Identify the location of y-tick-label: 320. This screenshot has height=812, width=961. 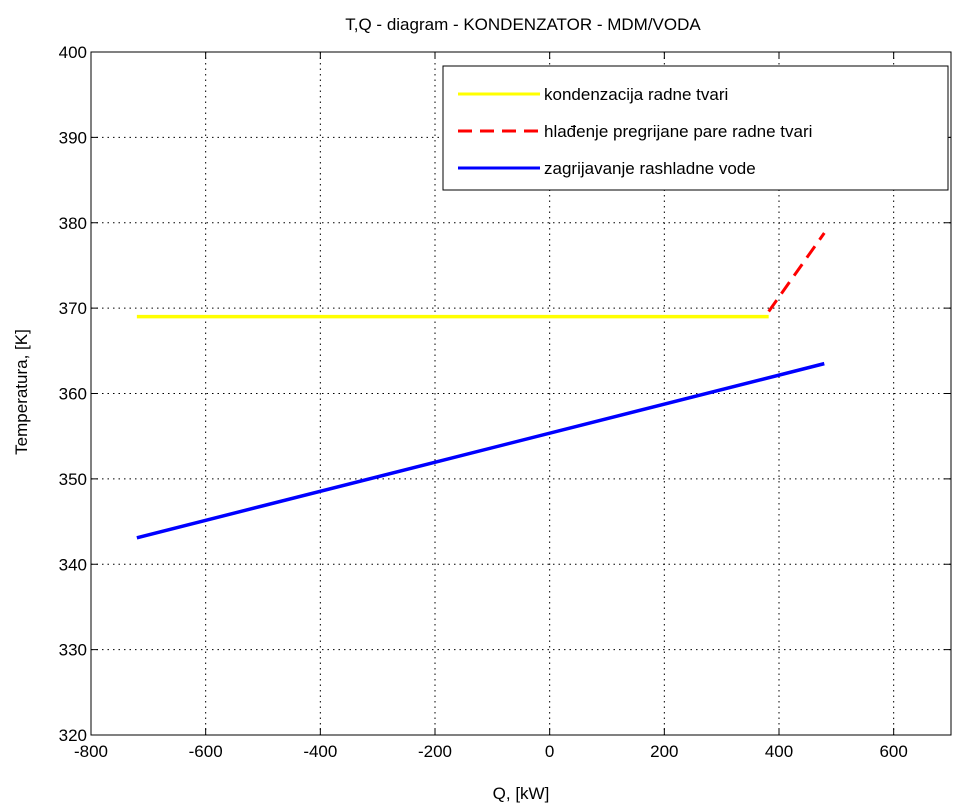
(73, 735).